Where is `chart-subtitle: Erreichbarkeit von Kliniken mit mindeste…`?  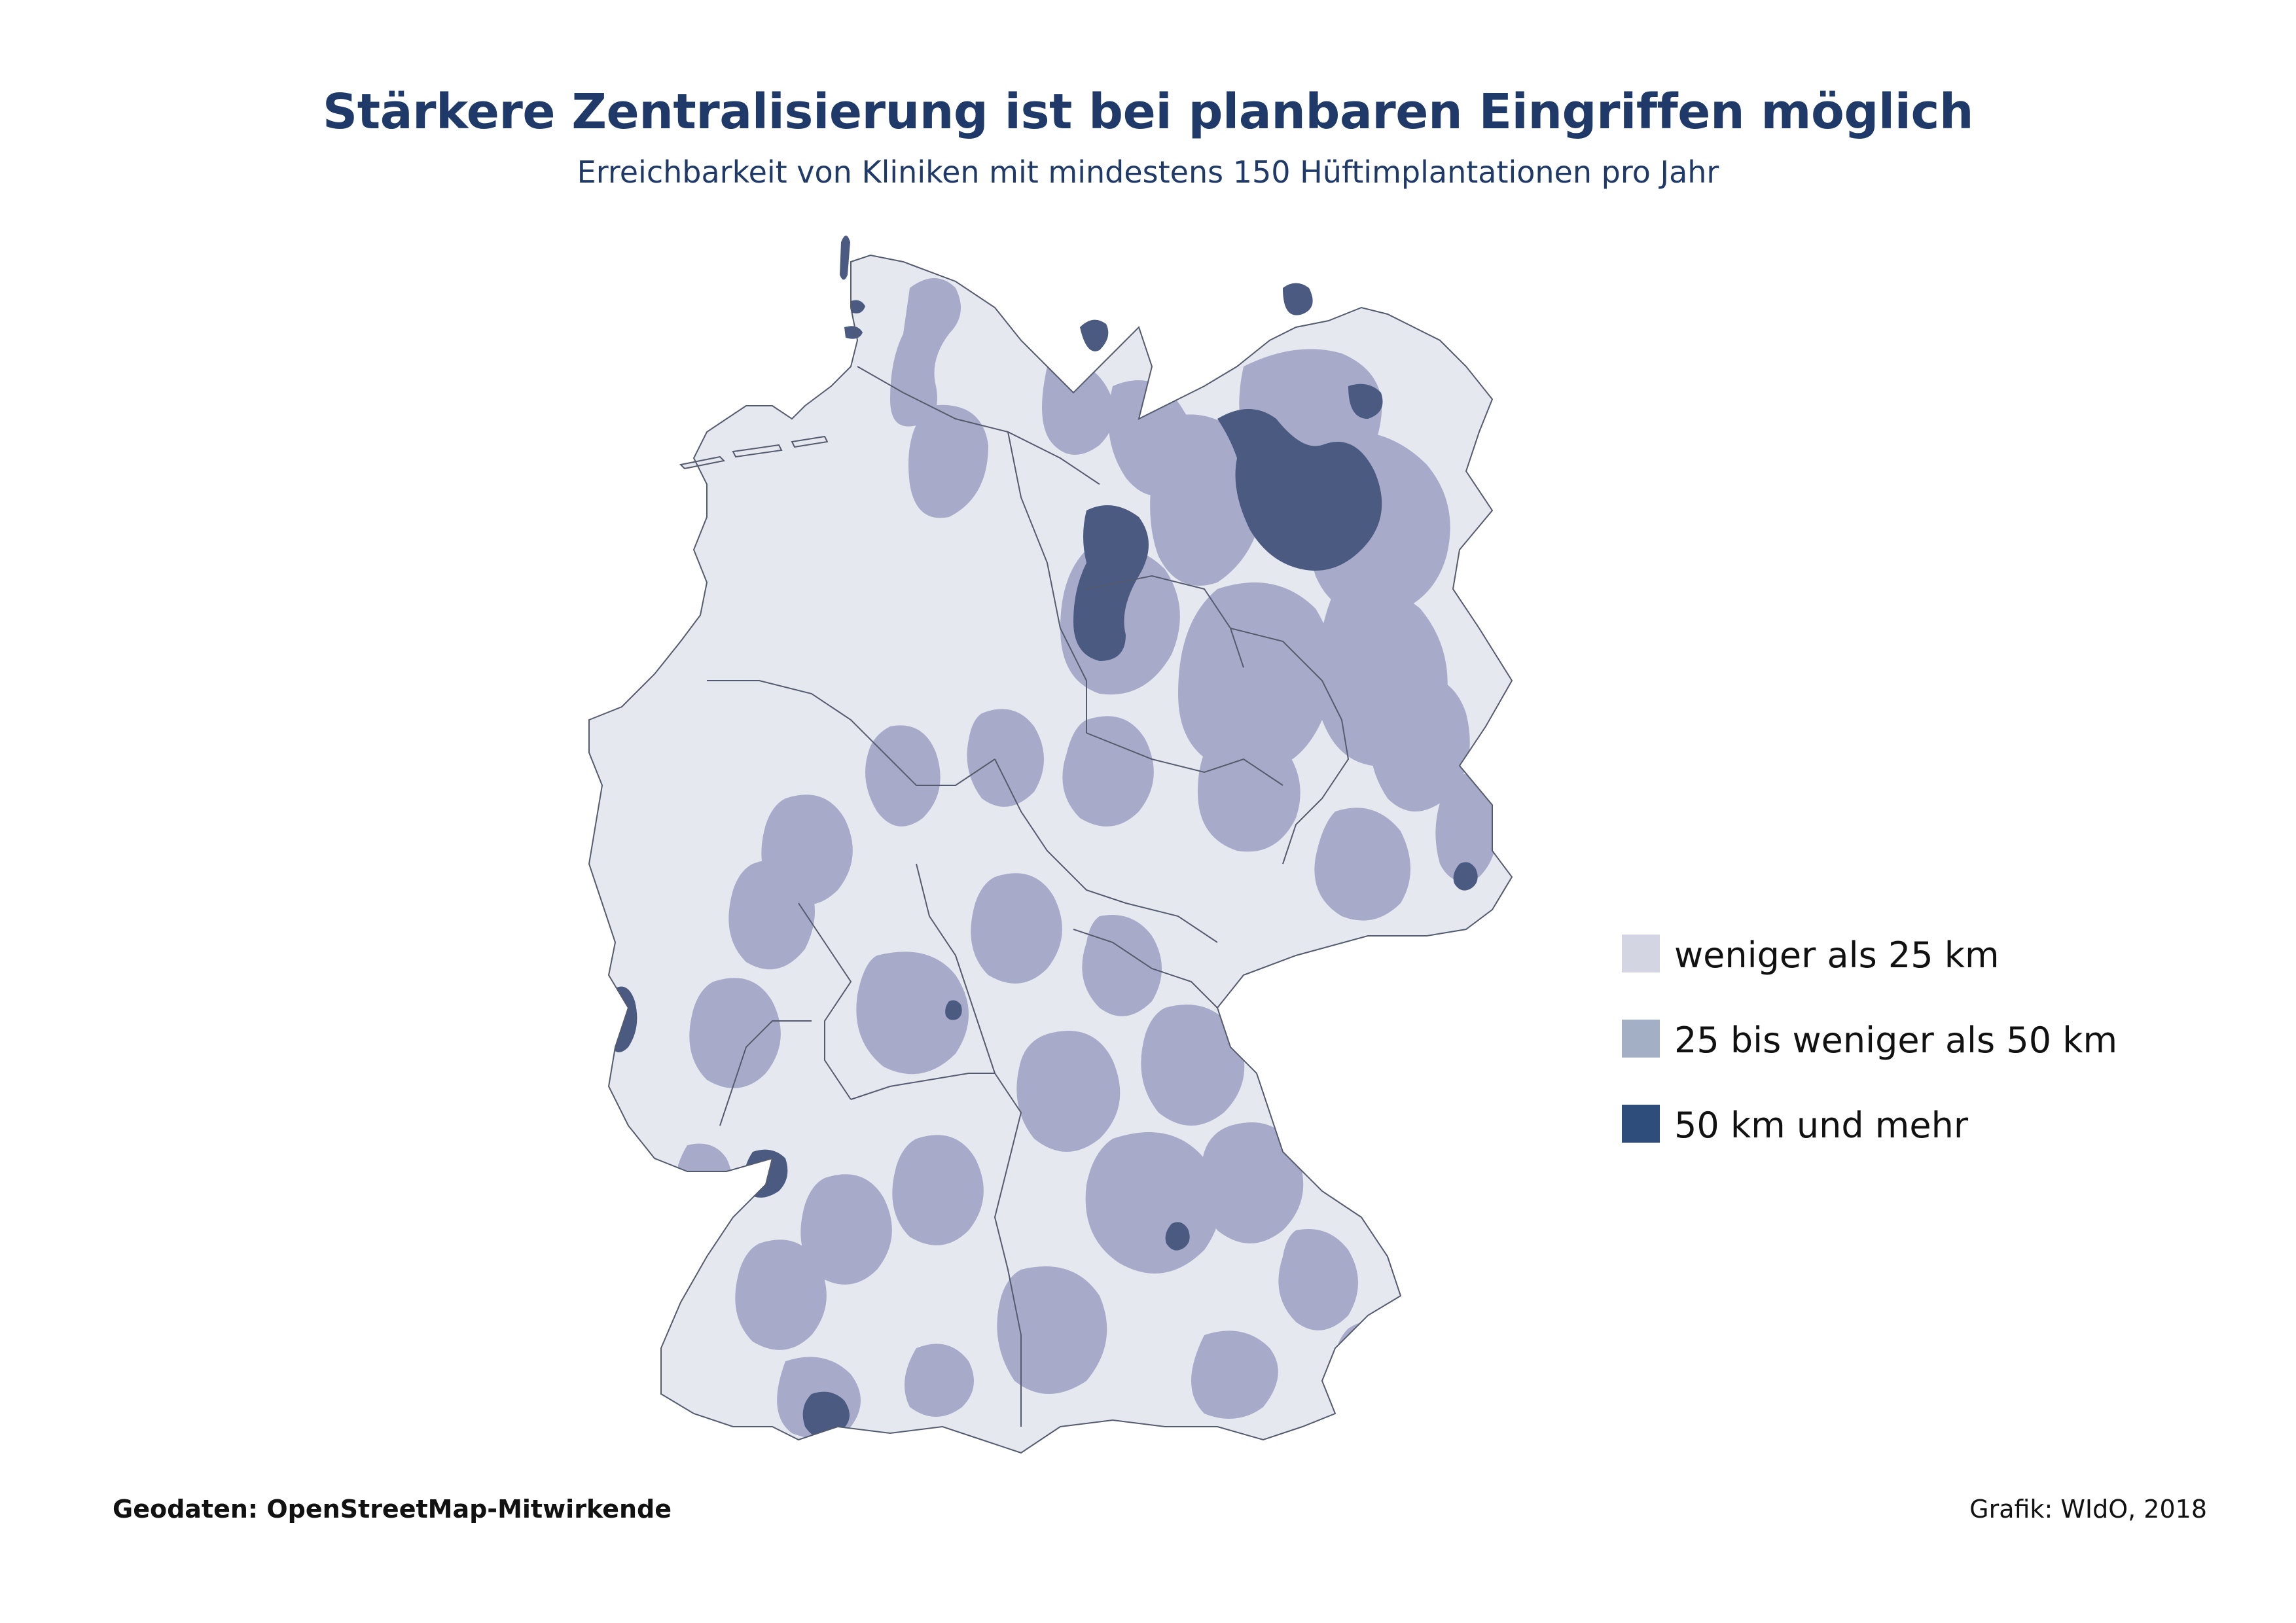
chart-subtitle: Erreichbarkeit von Kliniken mit mindeste… is located at coordinates (1148, 172).